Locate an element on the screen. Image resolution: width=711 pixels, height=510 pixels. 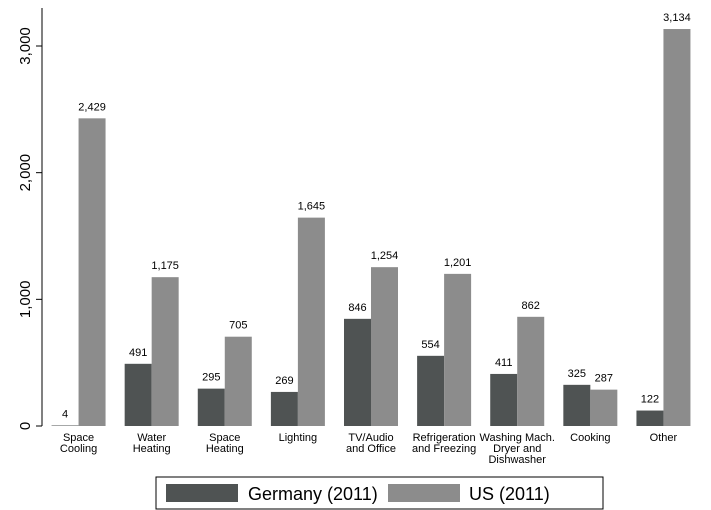
y-tick-label: 1,000 is located at coordinates (25, 300).